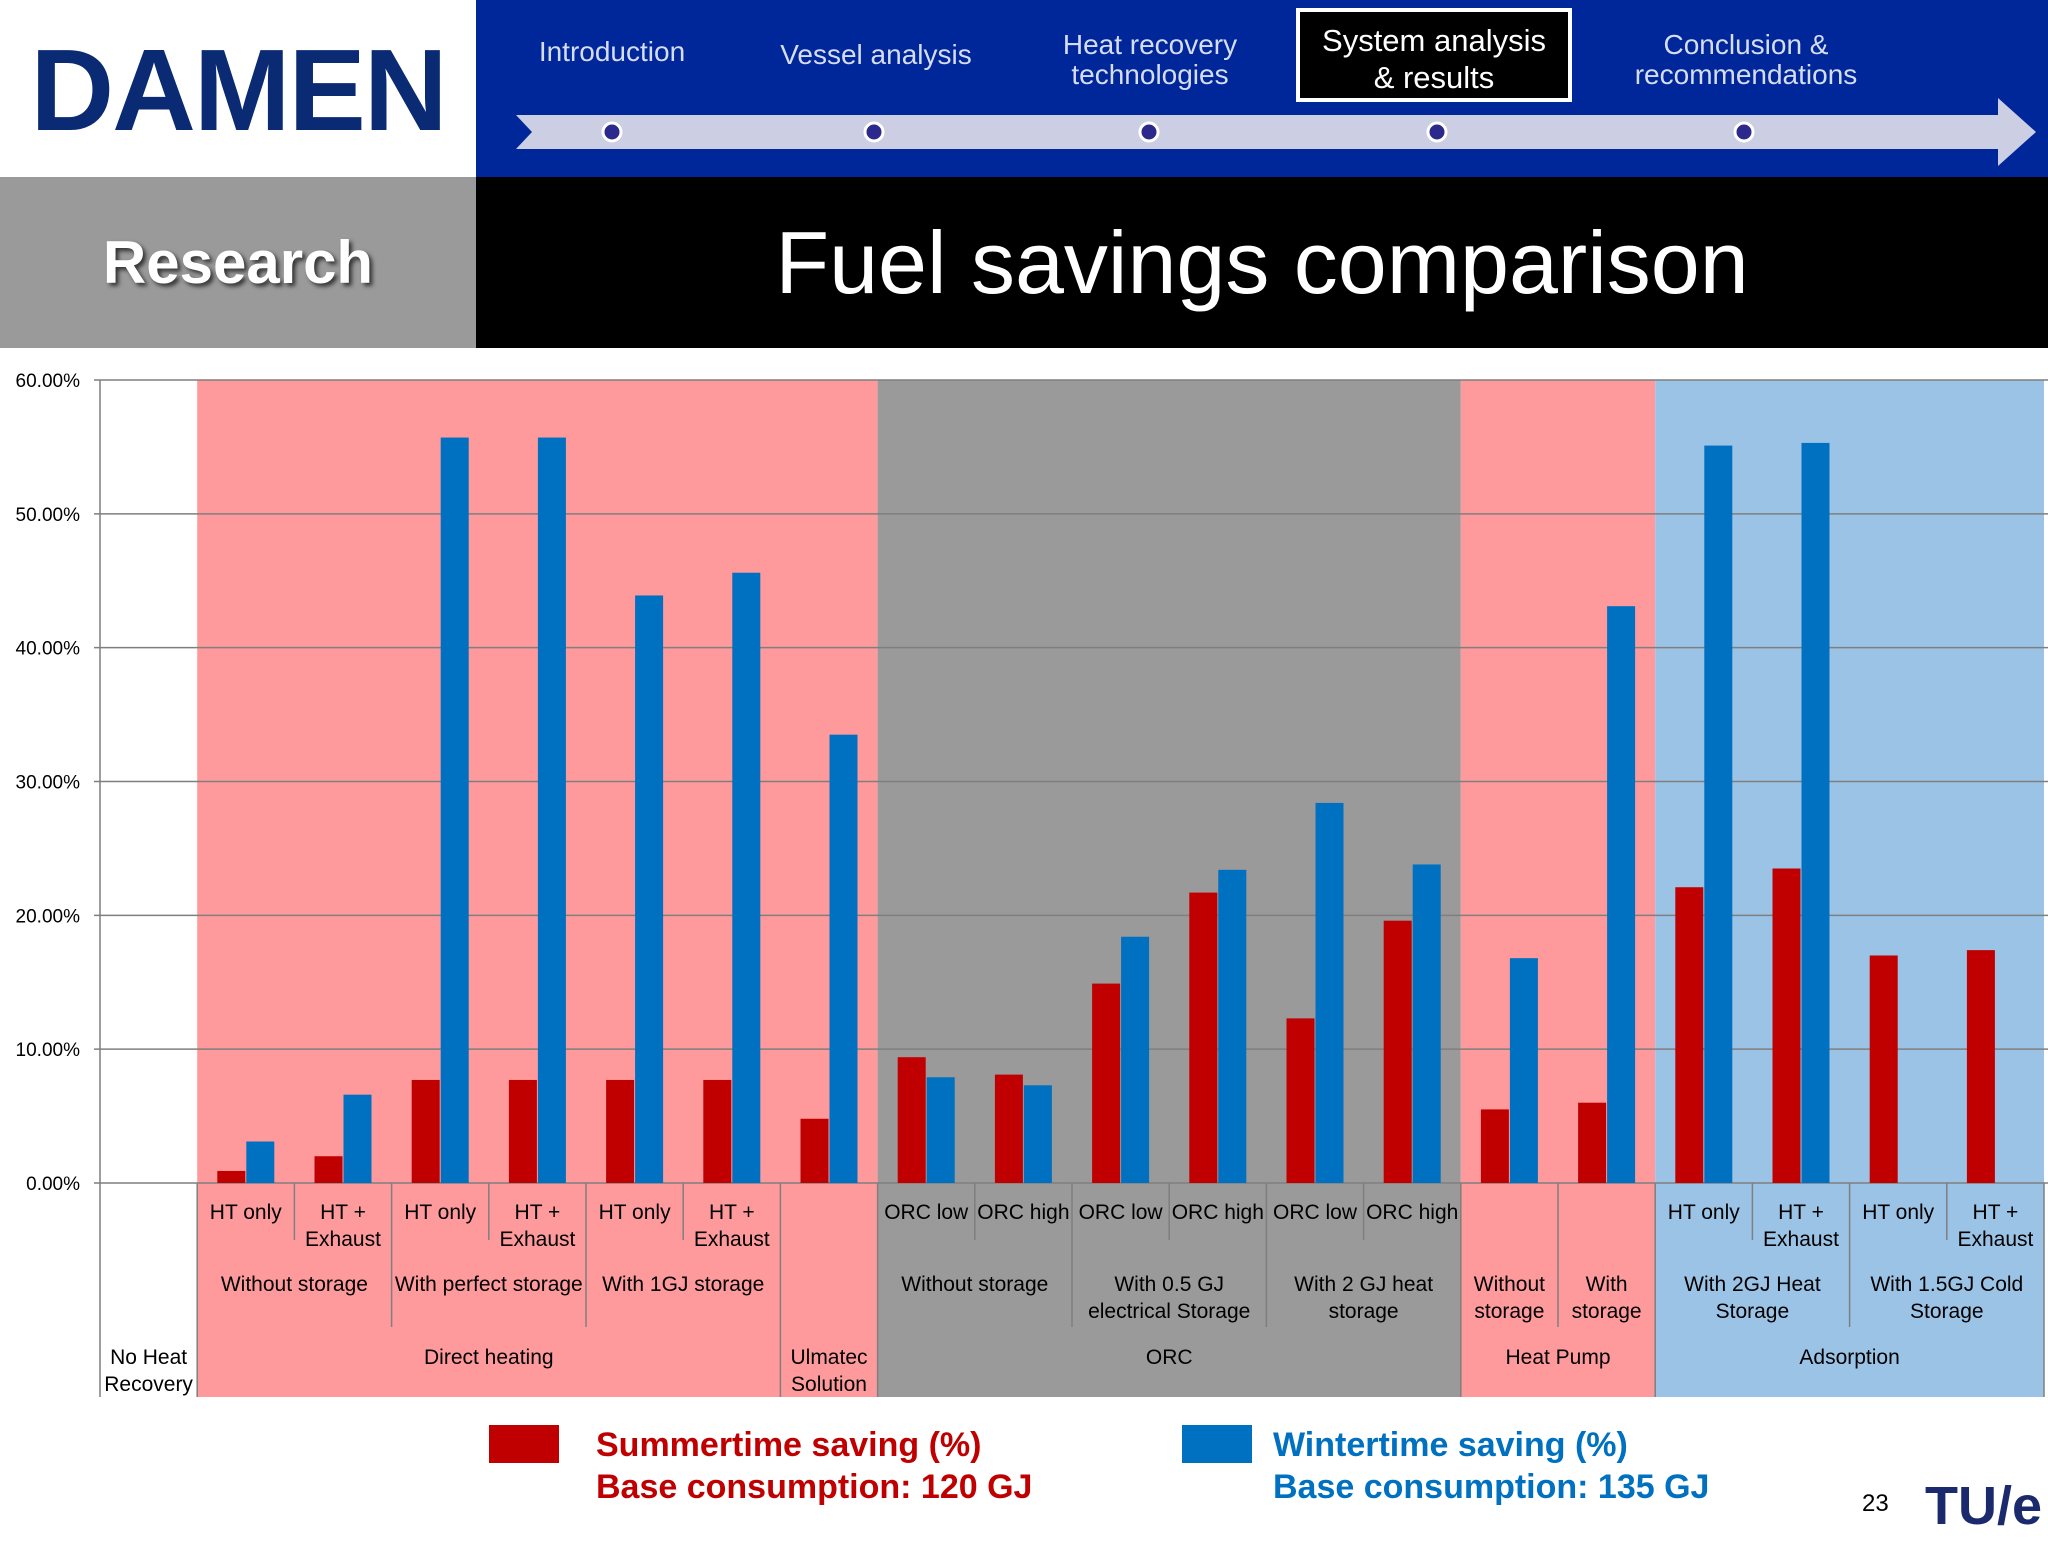 The image size is (2048, 1541). Describe the element at coordinates (53, 1184) in the screenshot. I see `y-tick-label: 0.00%` at that location.